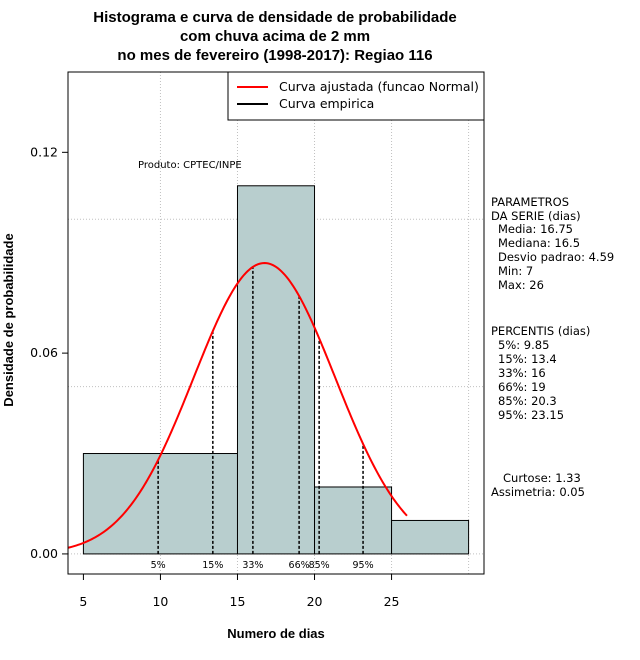 This screenshot has width=640, height=660. I want to click on x-tick-label: 15, so click(238, 601).